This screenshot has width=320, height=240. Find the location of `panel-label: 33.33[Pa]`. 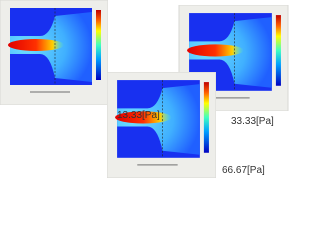

panel-label: 33.33[Pa] is located at coordinates (252, 121).